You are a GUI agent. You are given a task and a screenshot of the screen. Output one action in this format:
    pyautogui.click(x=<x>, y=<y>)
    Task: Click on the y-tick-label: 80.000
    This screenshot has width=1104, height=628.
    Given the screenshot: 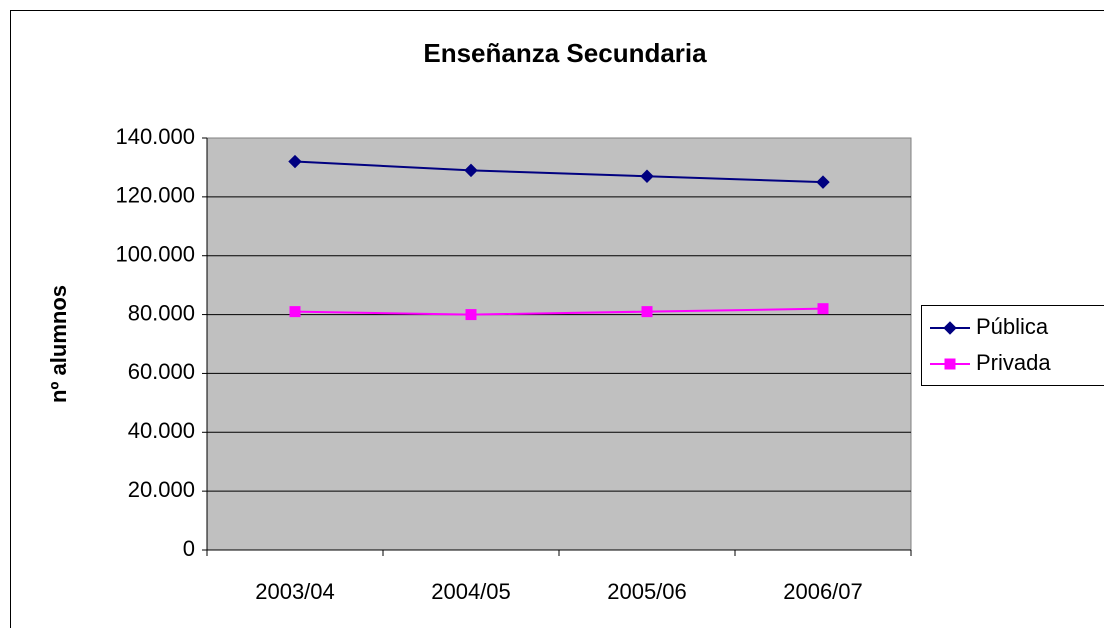 What is the action you would take?
    pyautogui.click(x=161, y=312)
    